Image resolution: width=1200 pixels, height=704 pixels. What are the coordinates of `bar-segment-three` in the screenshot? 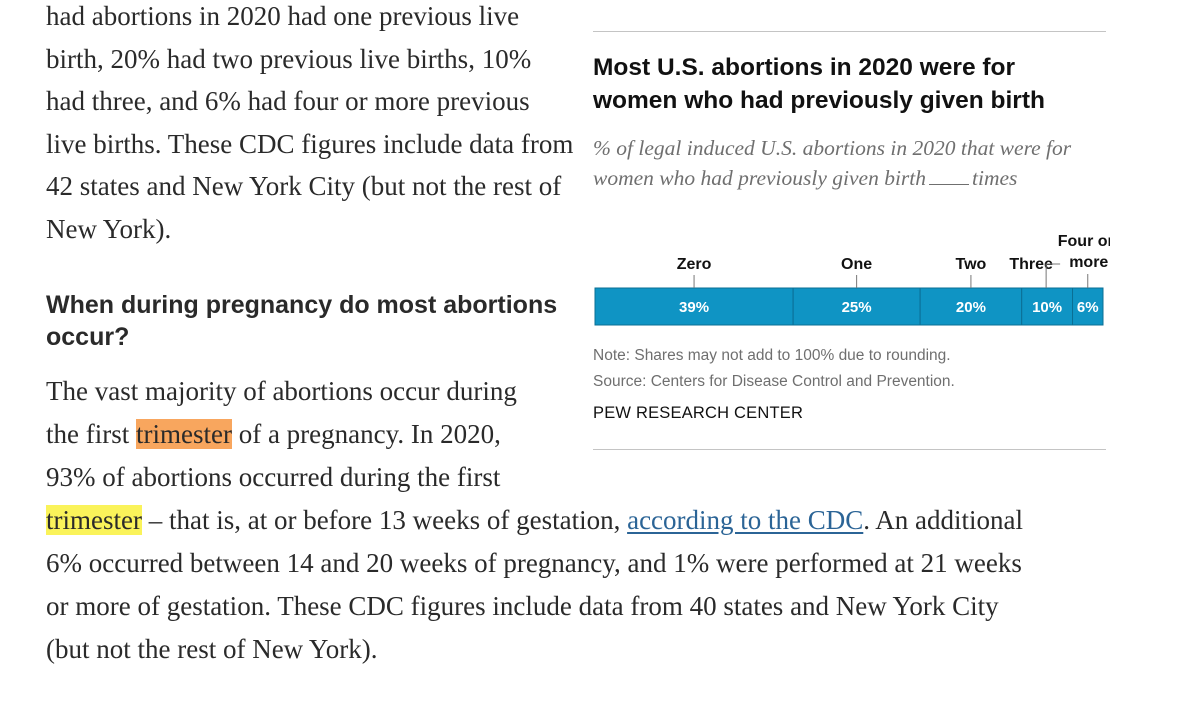 It's located at (1047, 306).